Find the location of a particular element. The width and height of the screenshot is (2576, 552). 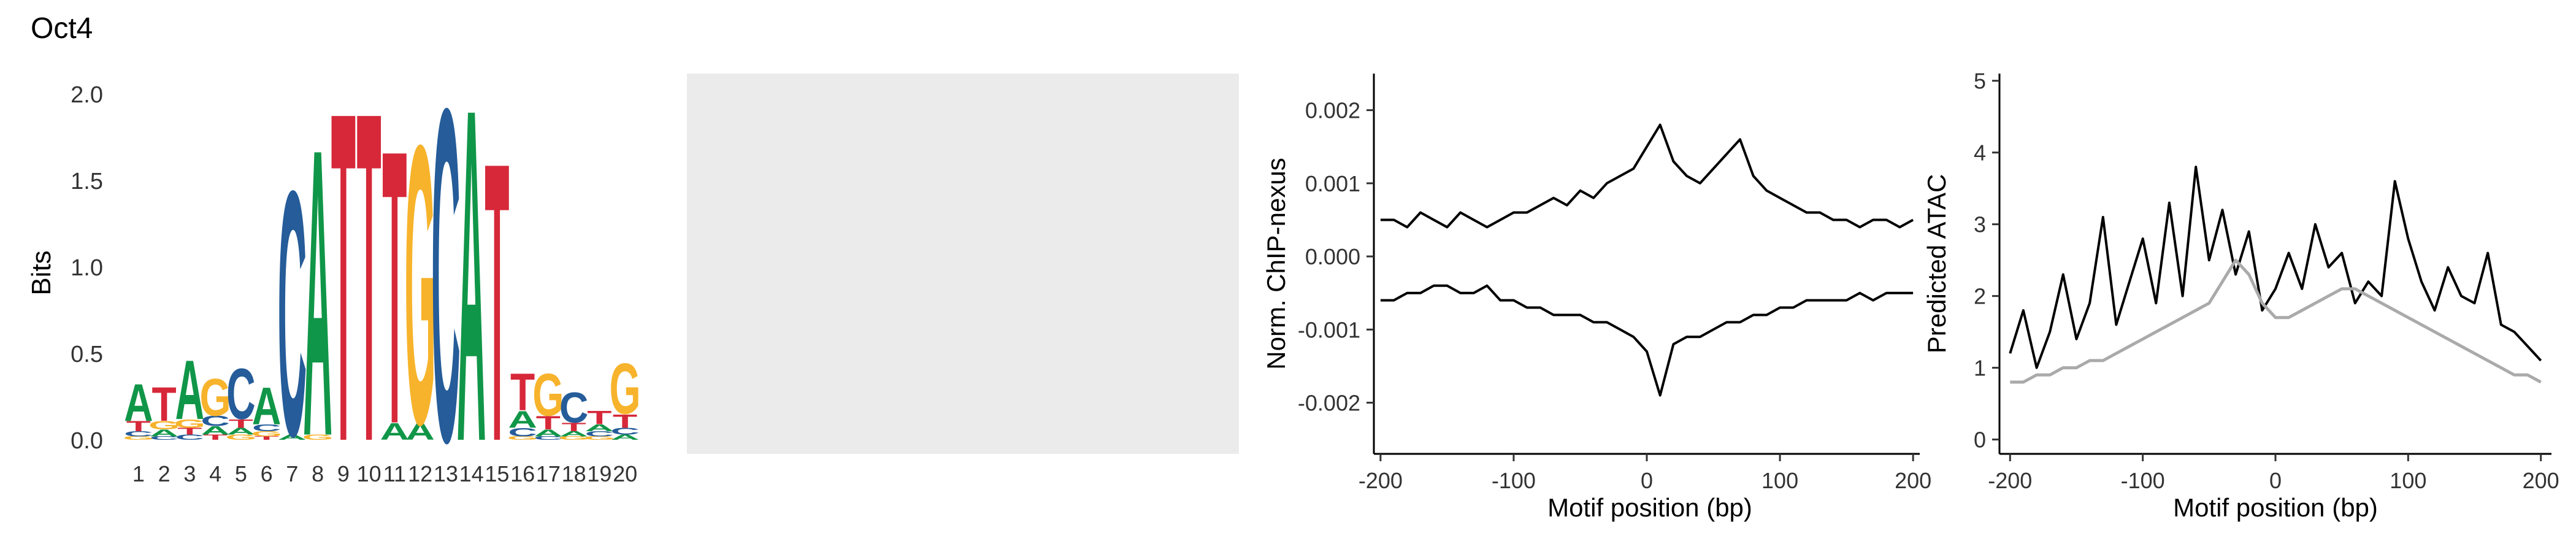

logo-x-tick-label: 2 is located at coordinates (164, 473).